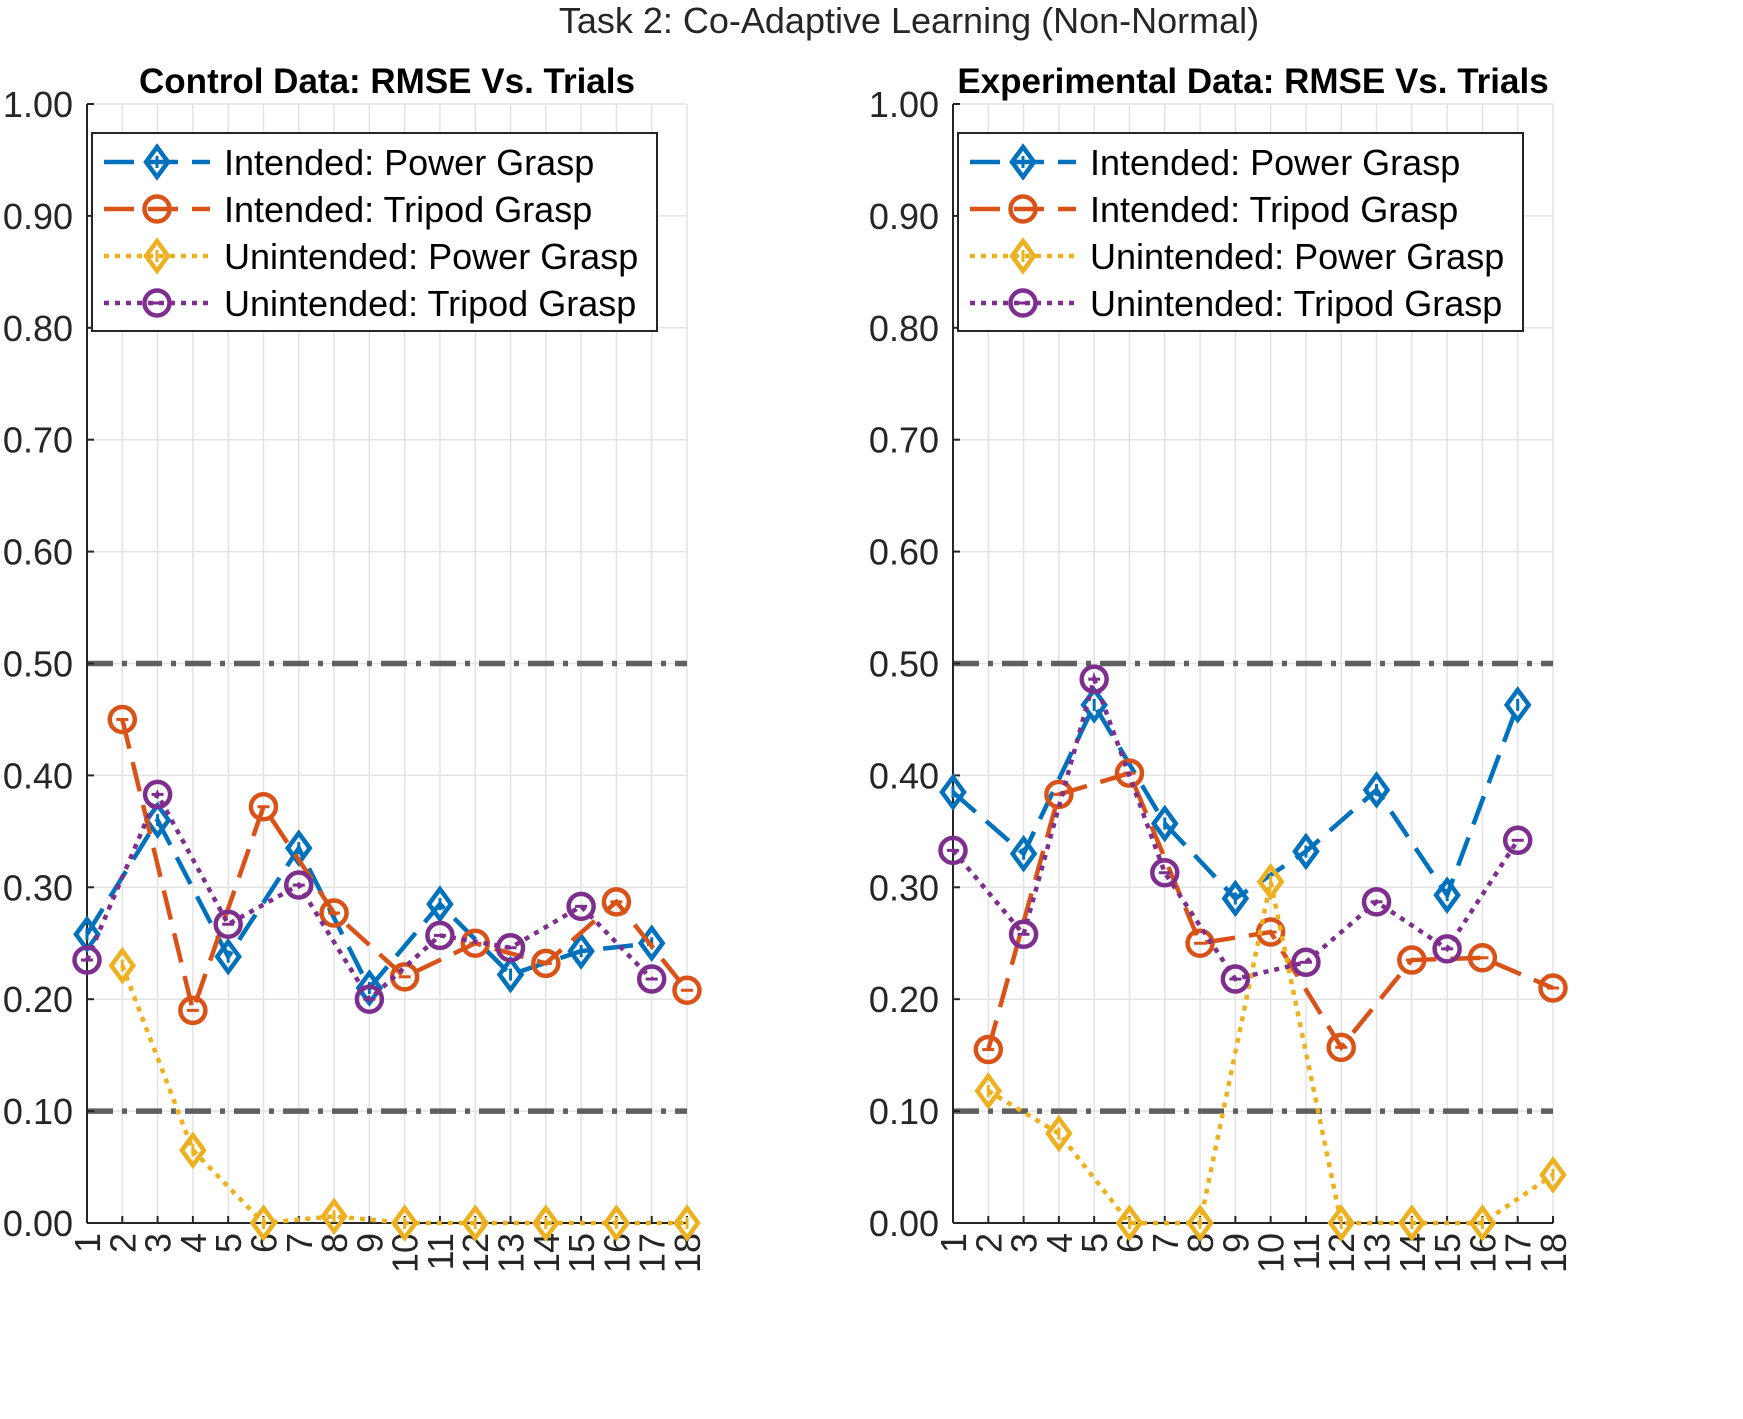  Describe the element at coordinates (1059, 1243) in the screenshot. I see `x-tick-label: 4` at that location.